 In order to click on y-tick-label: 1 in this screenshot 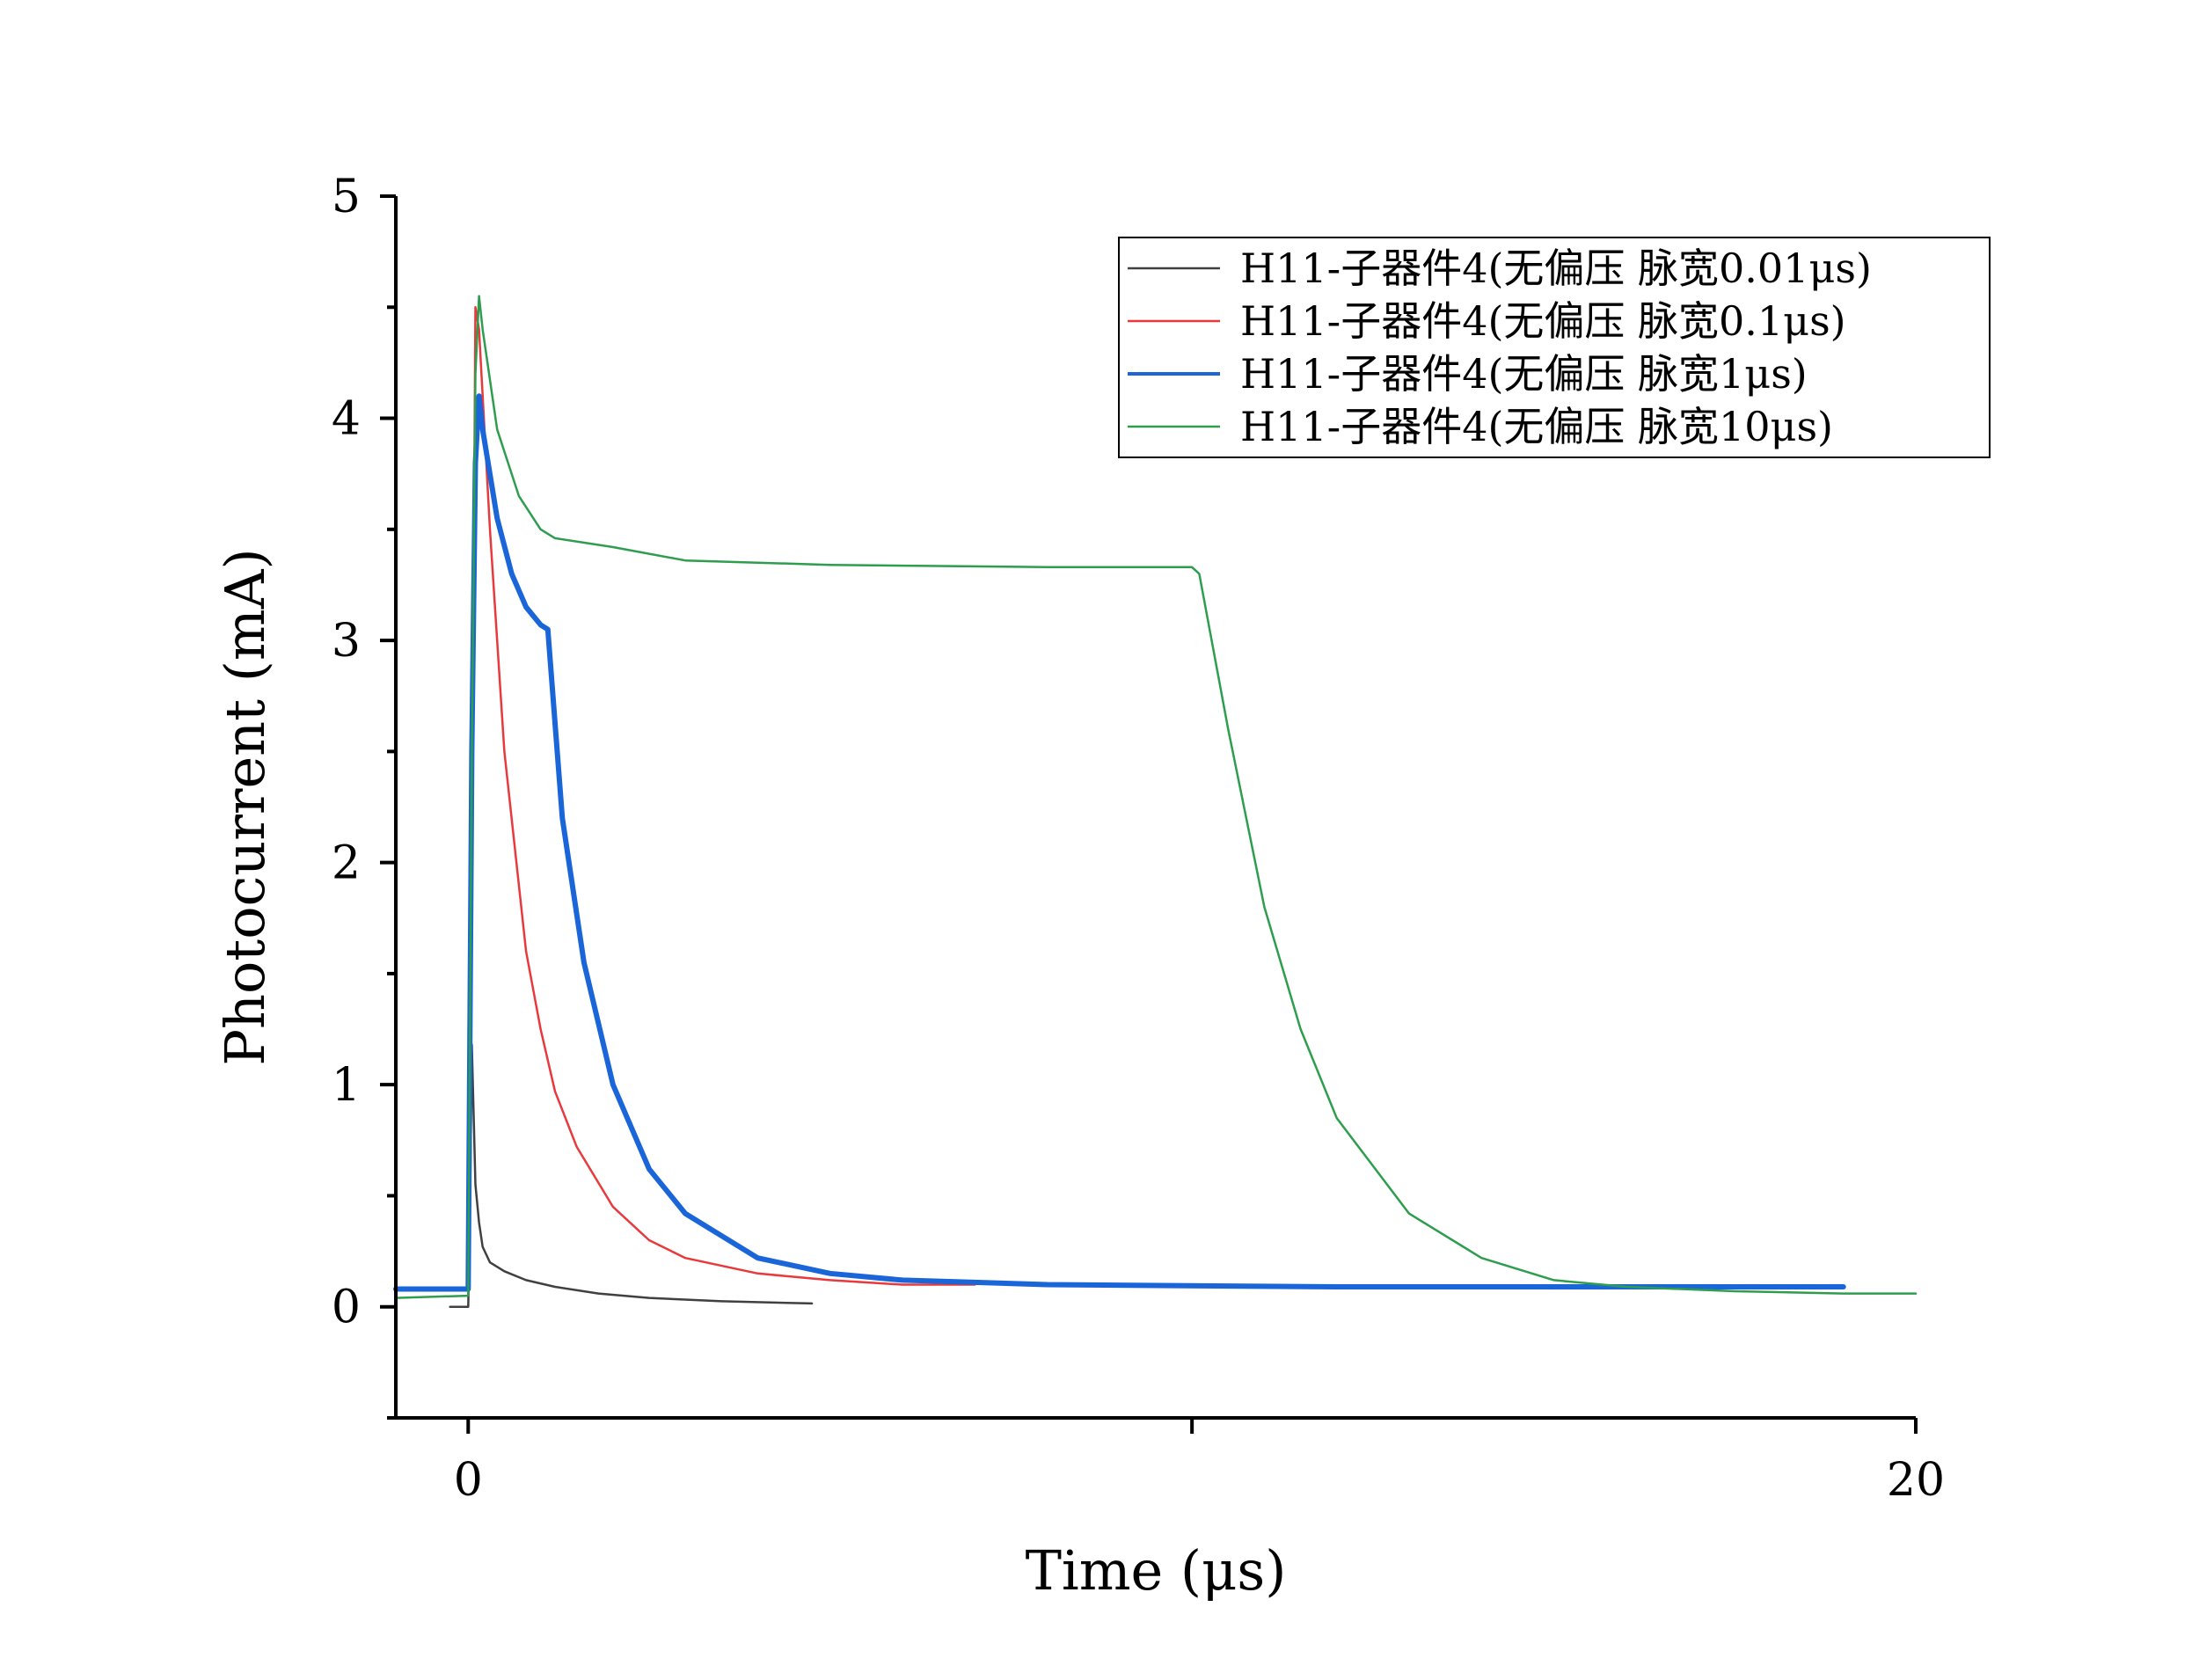, I will do `click(346, 1085)`.